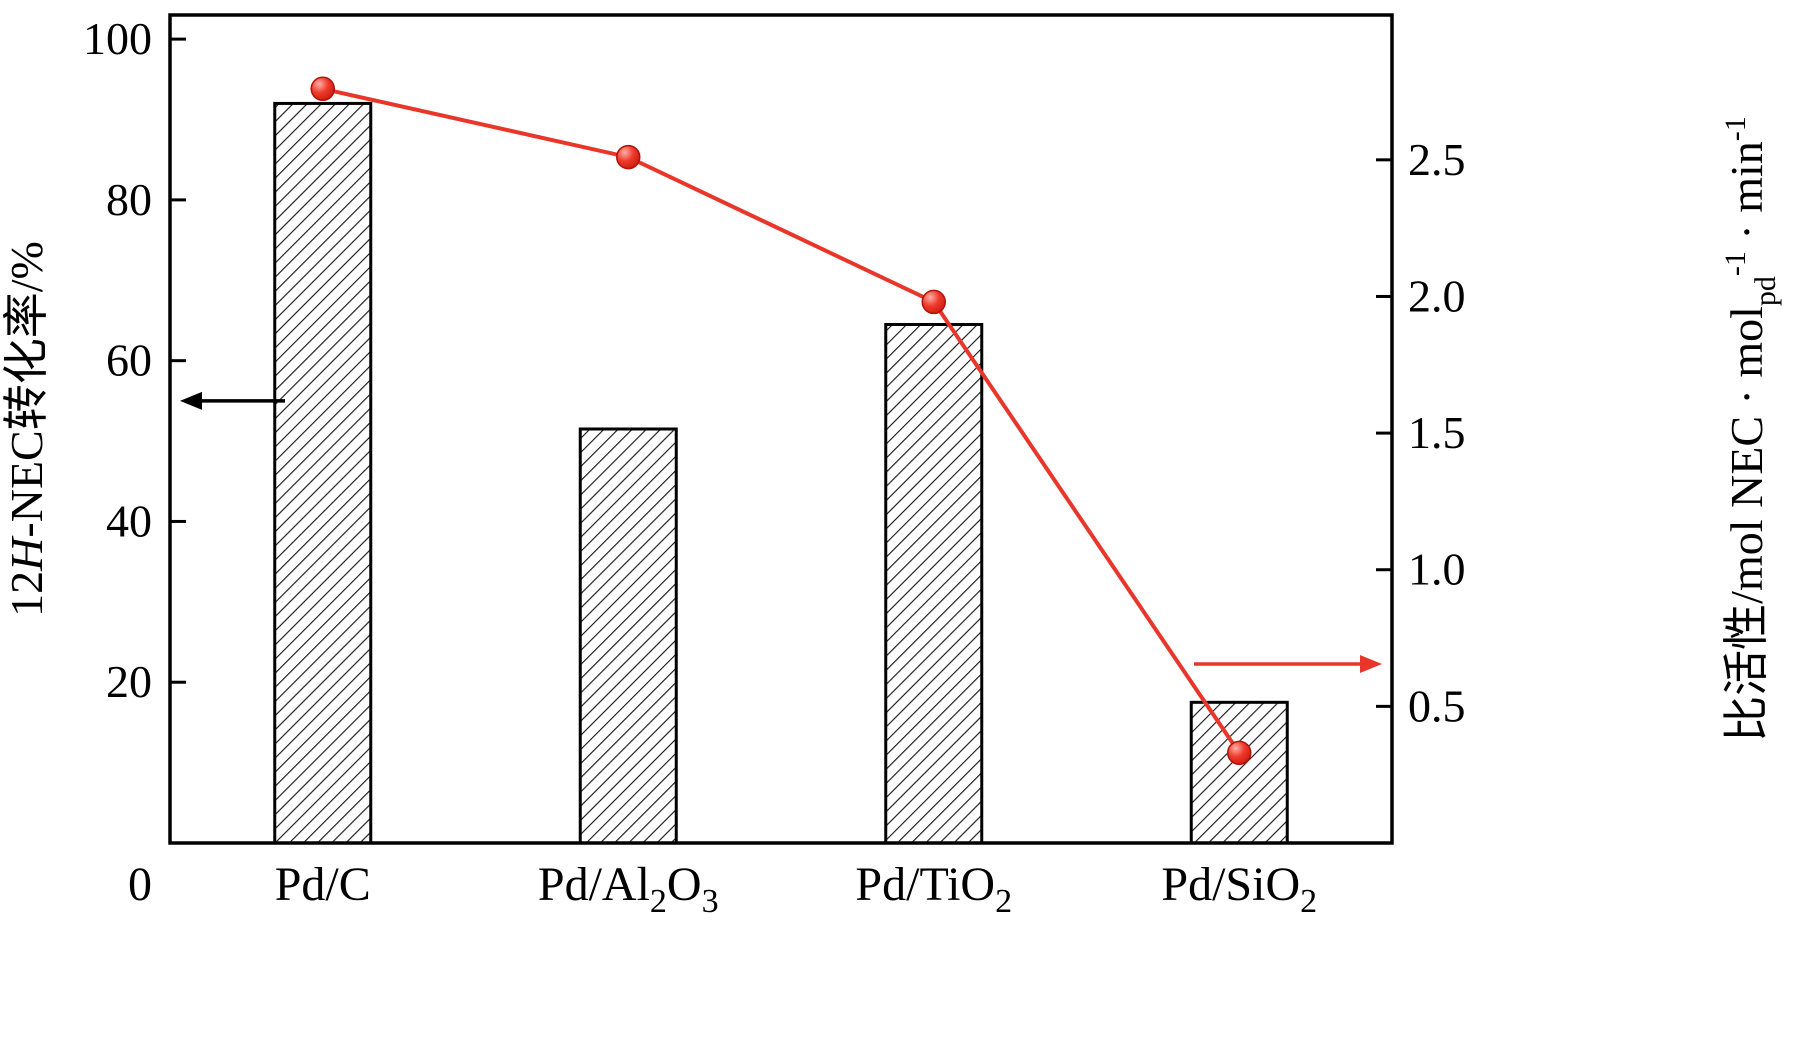  Describe the element at coordinates (322, 89) in the screenshot. I see `marker-Pd/C` at that location.